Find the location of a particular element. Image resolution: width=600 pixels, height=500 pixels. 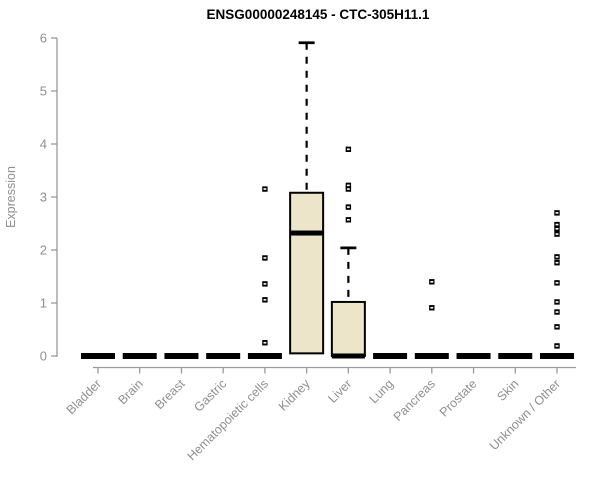

y-axis-label: Expression is located at coordinates (11, 197).